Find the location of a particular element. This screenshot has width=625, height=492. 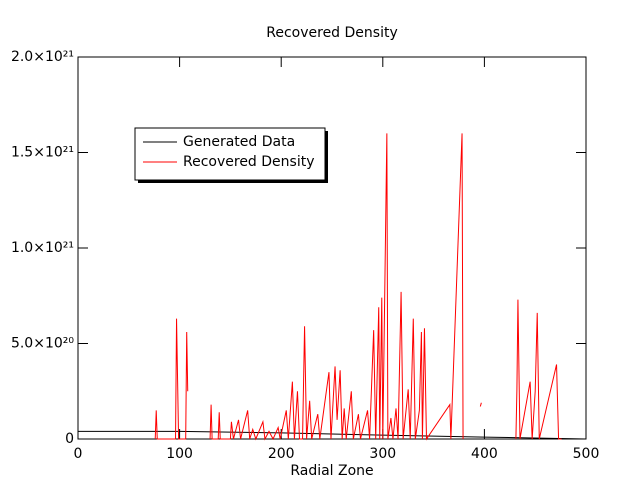

legend-box is located at coordinates (230, 154).